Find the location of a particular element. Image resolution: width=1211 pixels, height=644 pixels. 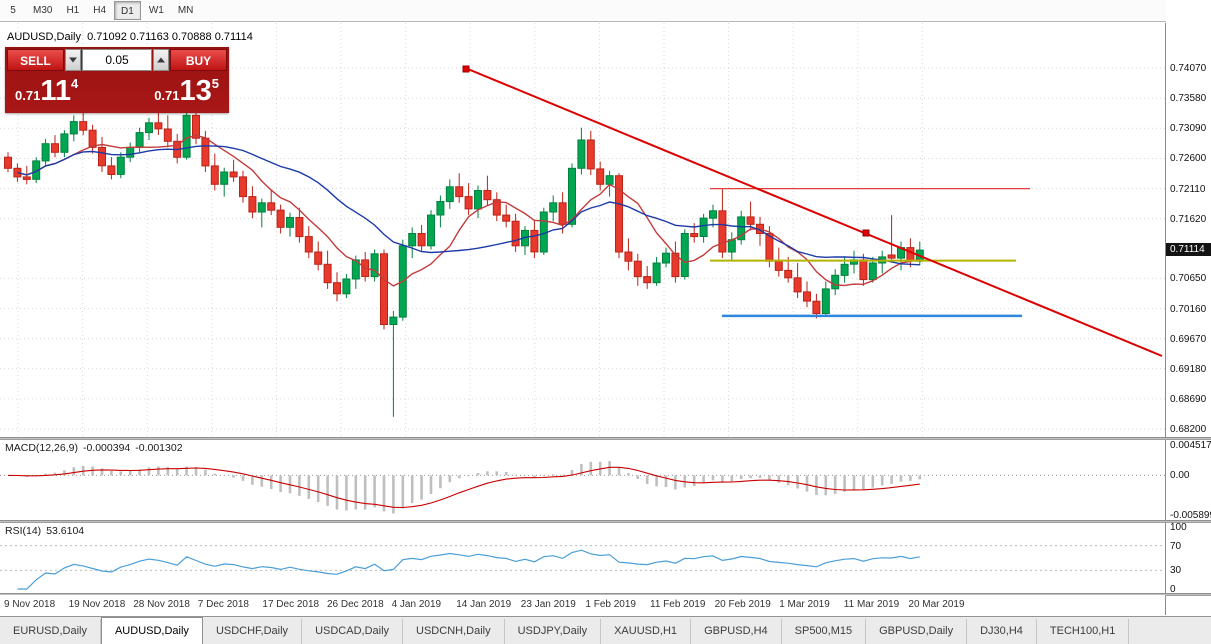

timeframe-button-5: 5 is located at coordinates (13, 10).